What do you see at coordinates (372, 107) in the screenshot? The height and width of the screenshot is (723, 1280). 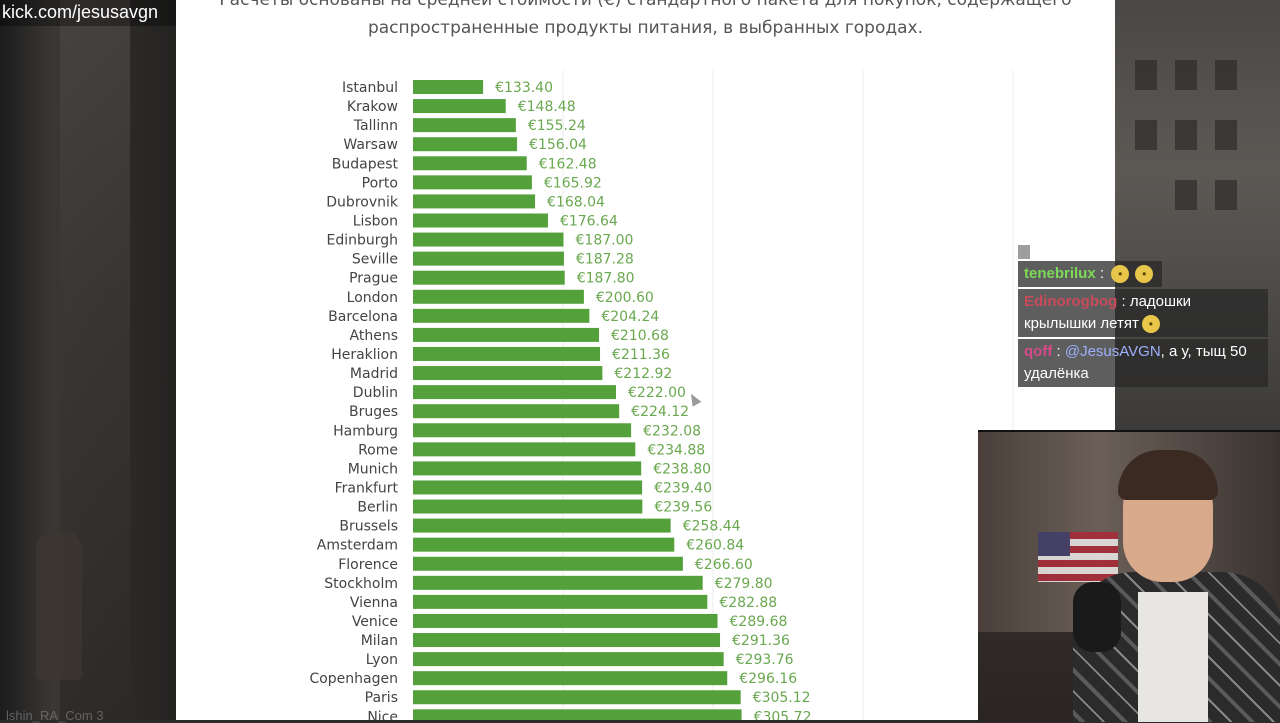 I see `city-label: Krakow` at bounding box center [372, 107].